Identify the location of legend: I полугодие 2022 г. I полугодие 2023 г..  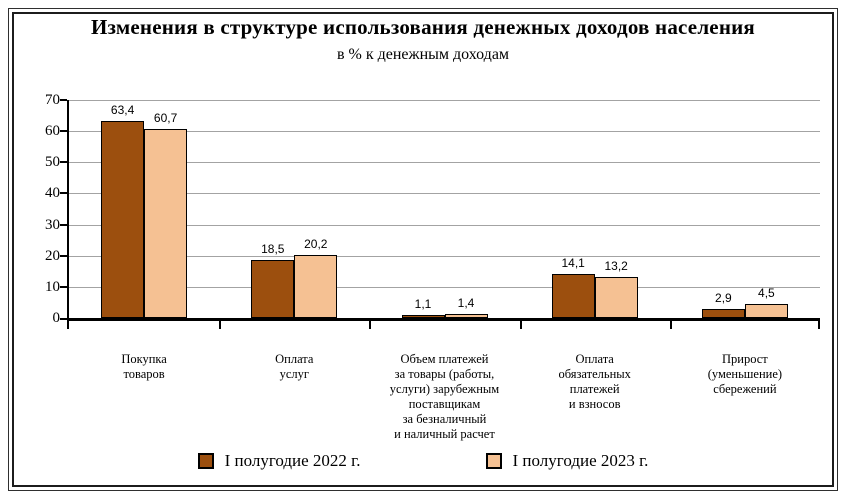
(423, 461).